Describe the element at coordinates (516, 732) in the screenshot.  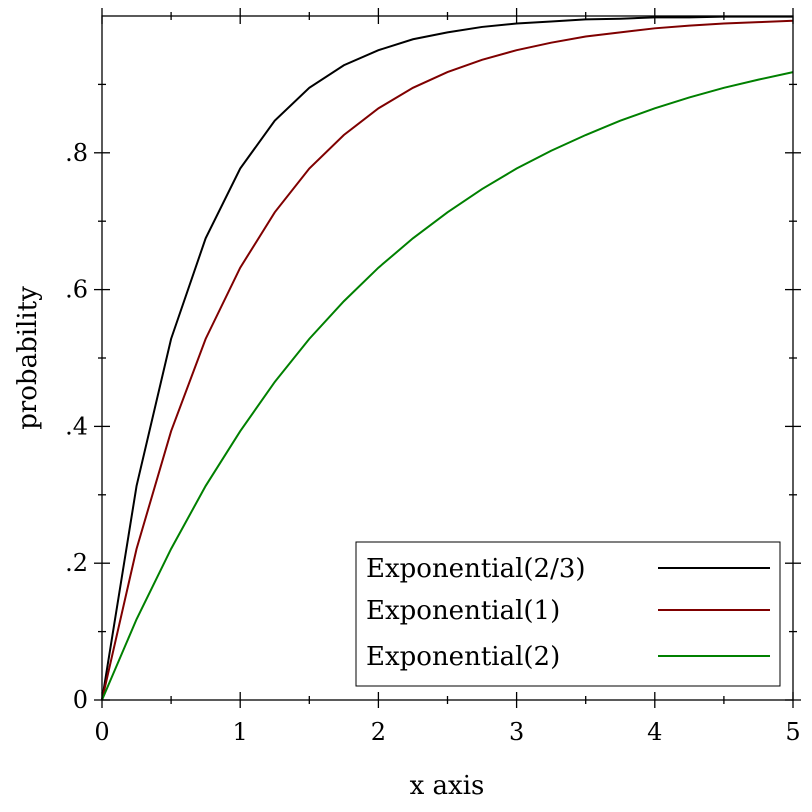
I see `x-tick-label: 3` at that location.